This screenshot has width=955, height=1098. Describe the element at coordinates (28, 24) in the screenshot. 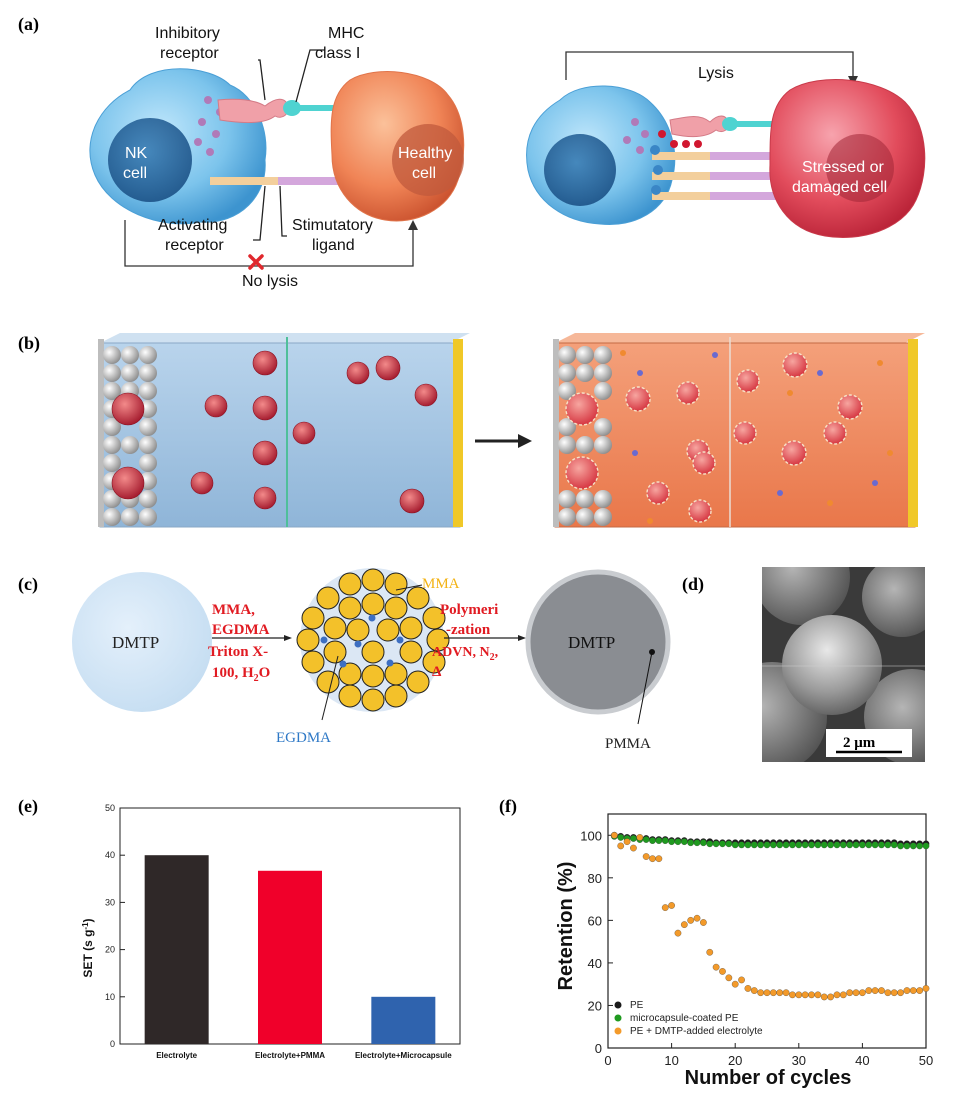

I see `panel-a-label: (a)` at that location.